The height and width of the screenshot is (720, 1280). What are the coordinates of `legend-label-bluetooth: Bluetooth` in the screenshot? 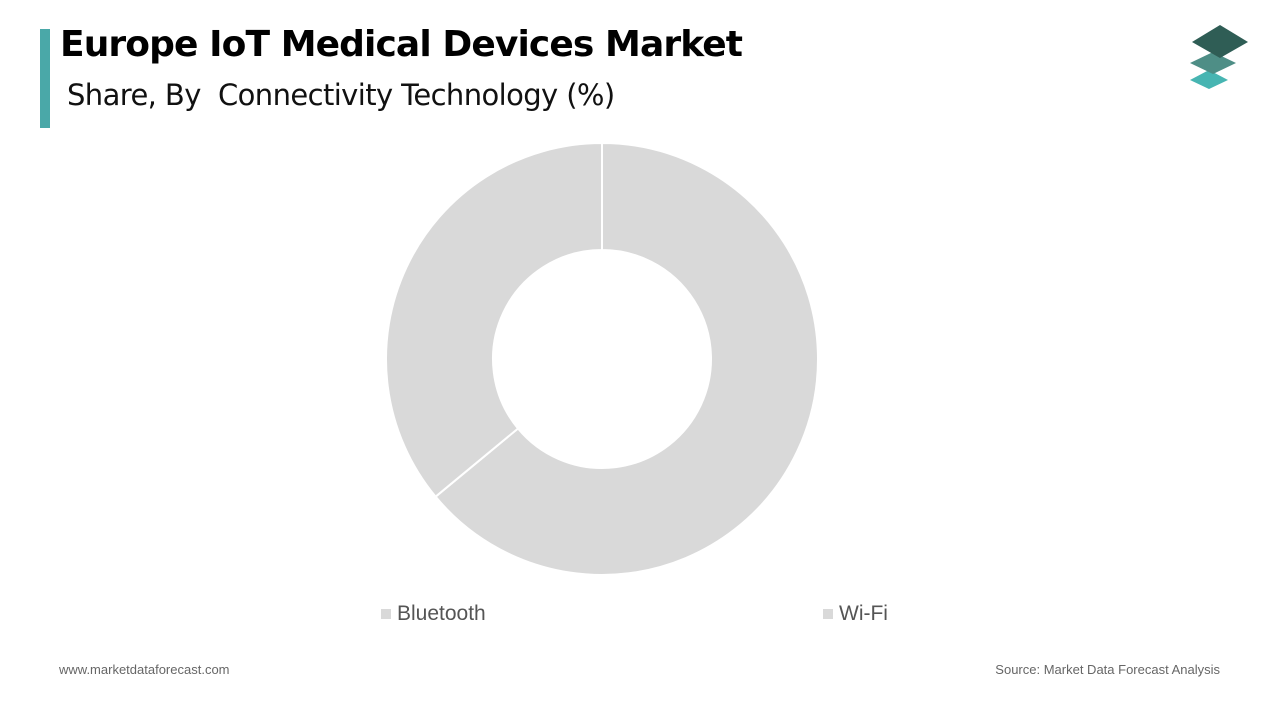 It's located at (441, 613).